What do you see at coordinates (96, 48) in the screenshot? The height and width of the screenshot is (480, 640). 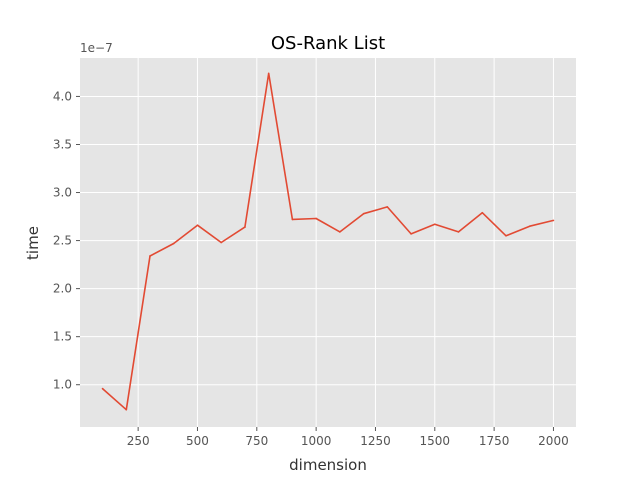 I see `y-offset-label: 1e−7` at bounding box center [96, 48].